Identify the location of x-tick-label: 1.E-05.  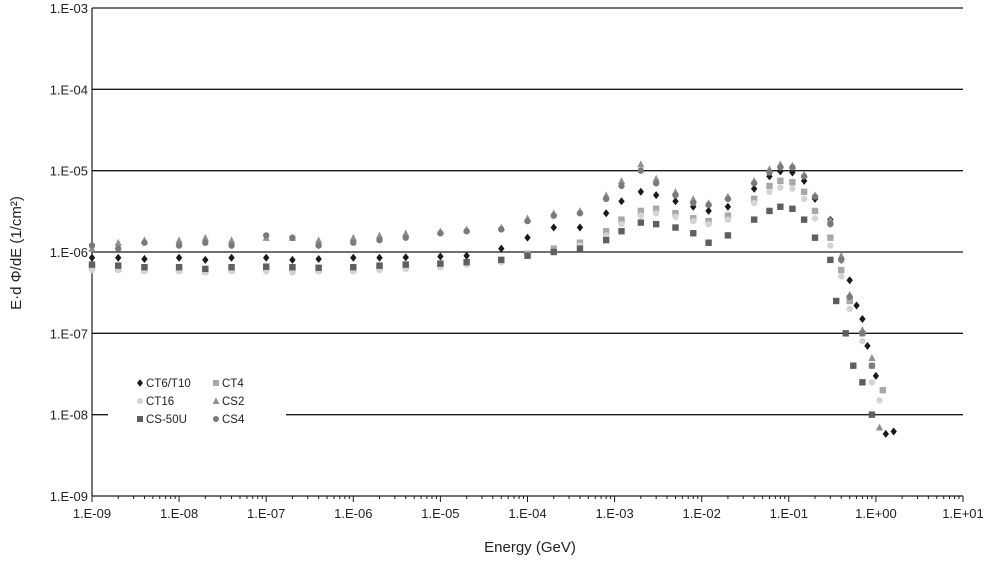
(440, 513).